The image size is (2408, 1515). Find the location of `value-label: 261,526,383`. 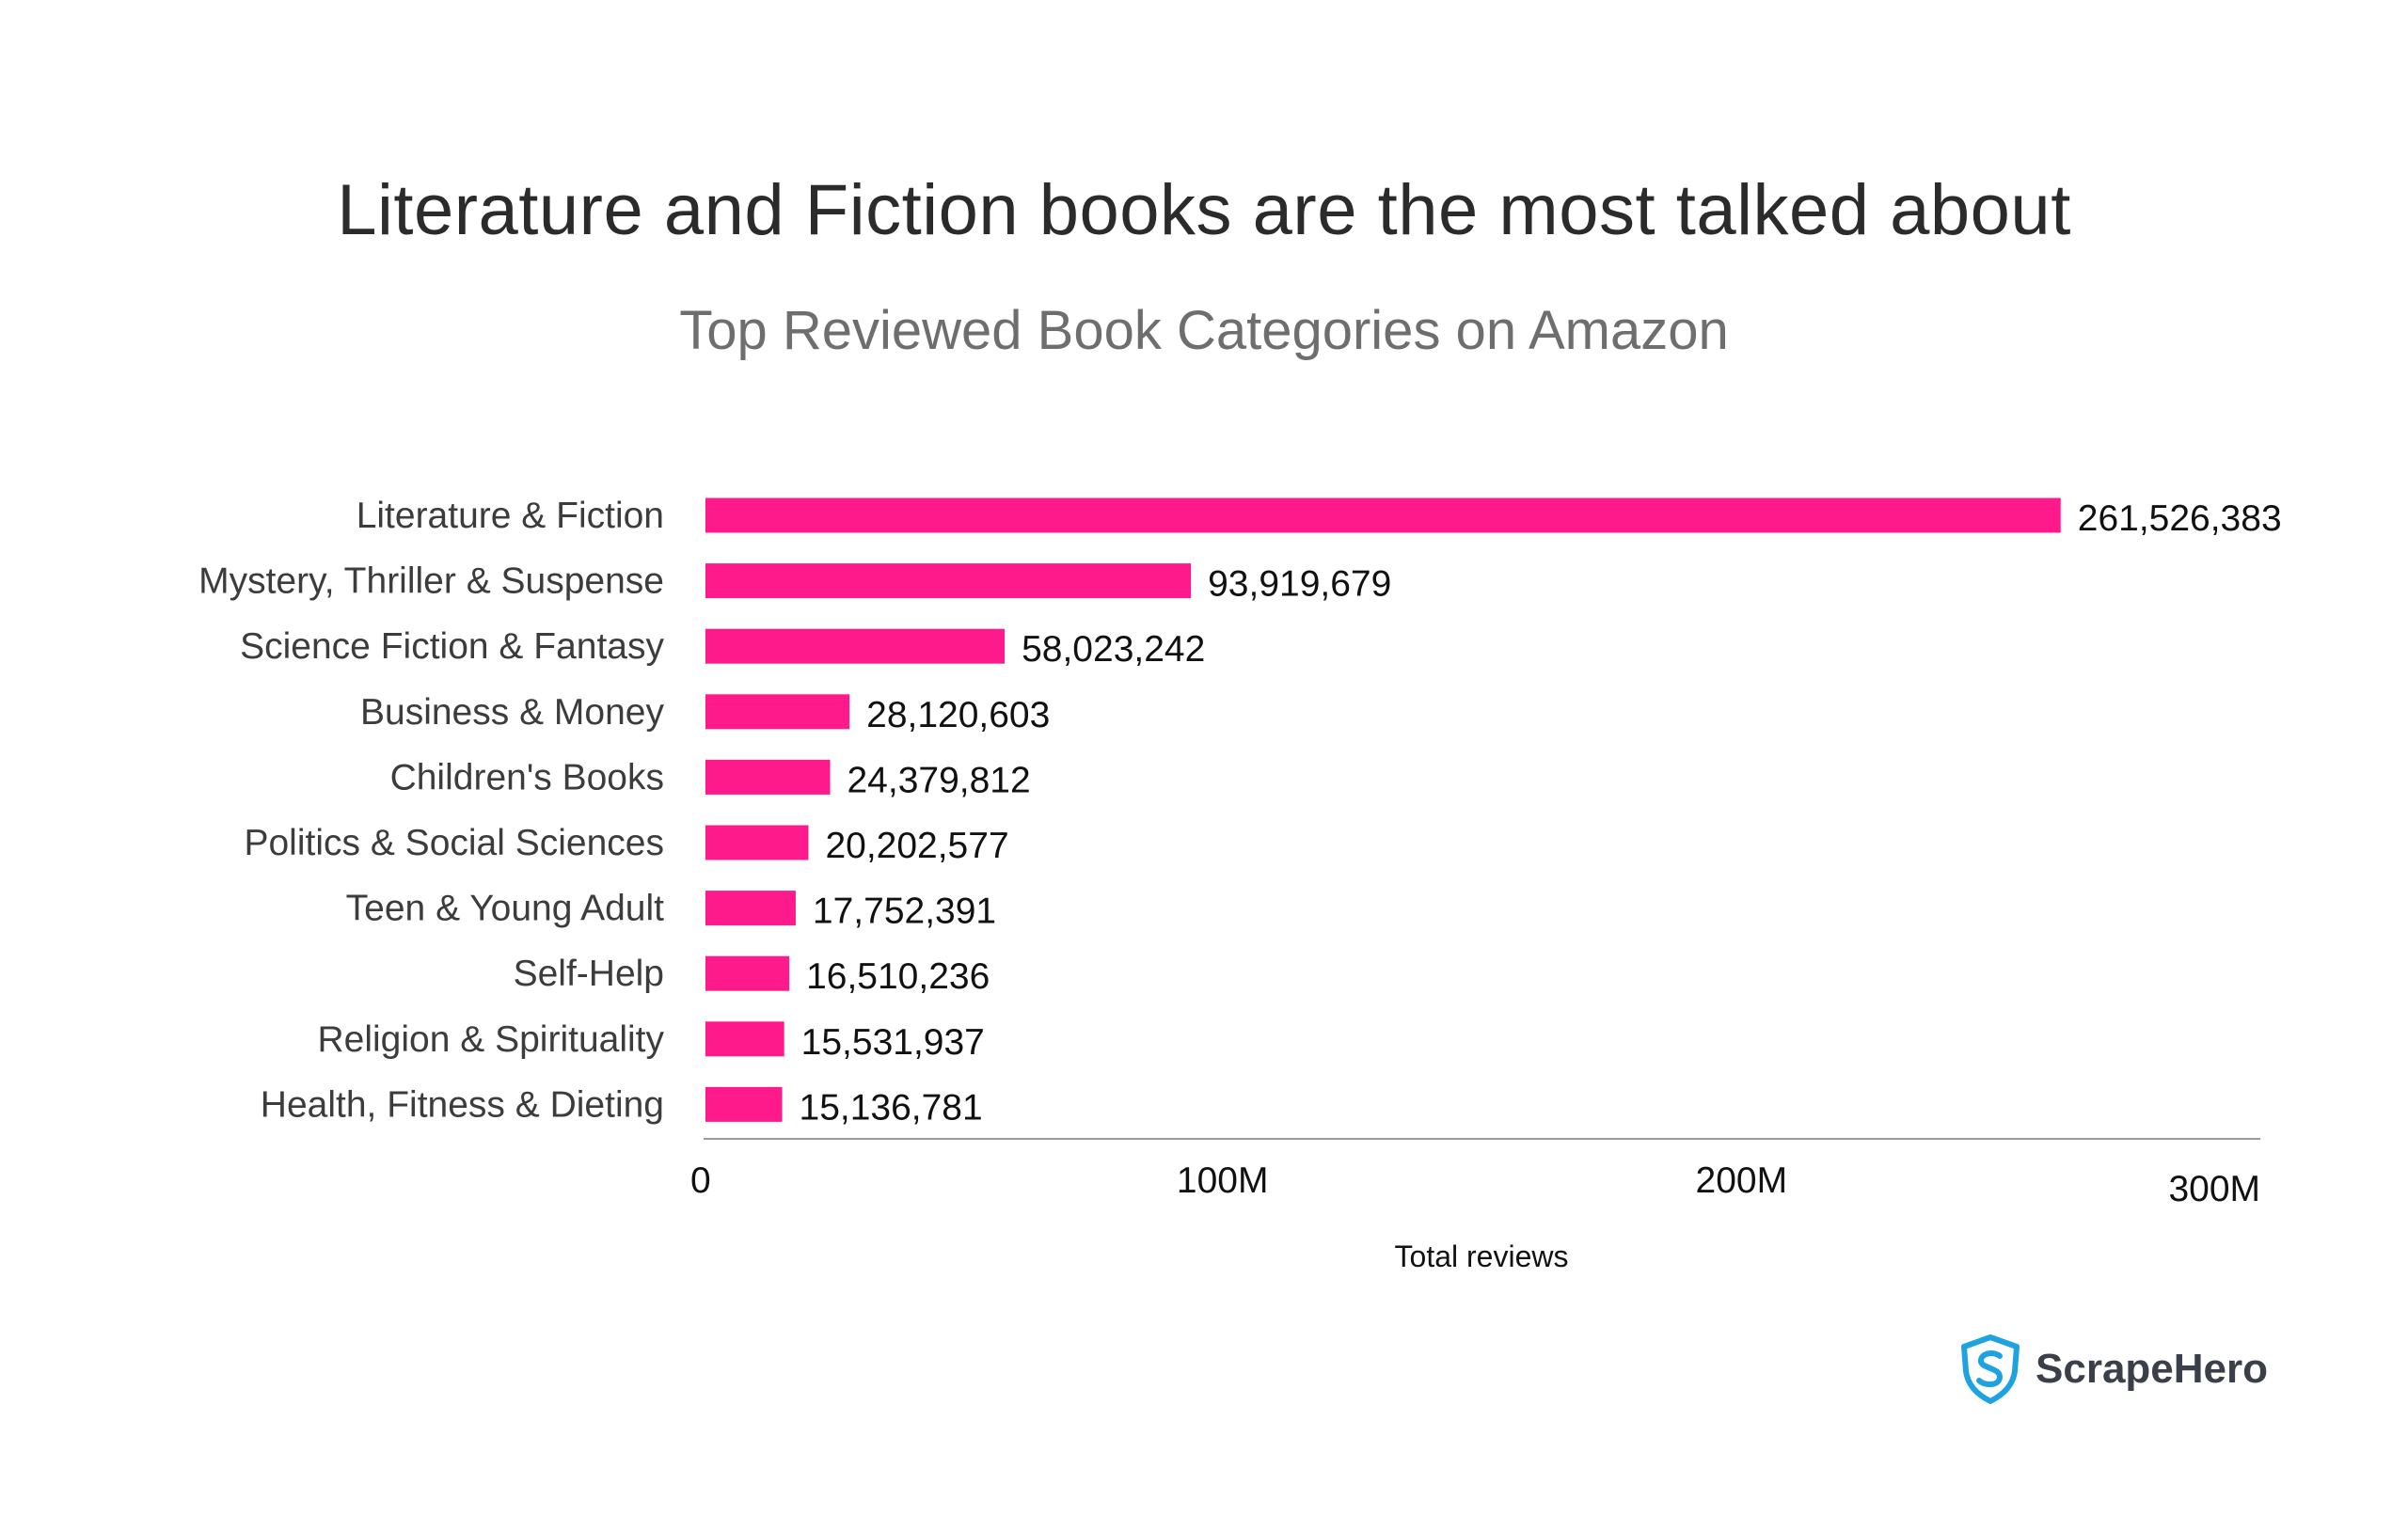

value-label: 261,526,383 is located at coordinates (2180, 518).